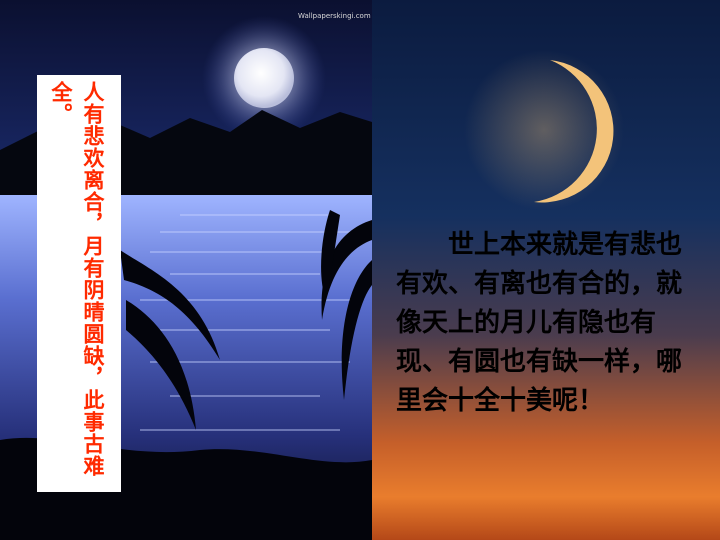 The image size is (720, 540). Describe the element at coordinates (334, 16) in the screenshot. I see `watermark-text: Wallpaperskingi.com` at that location.